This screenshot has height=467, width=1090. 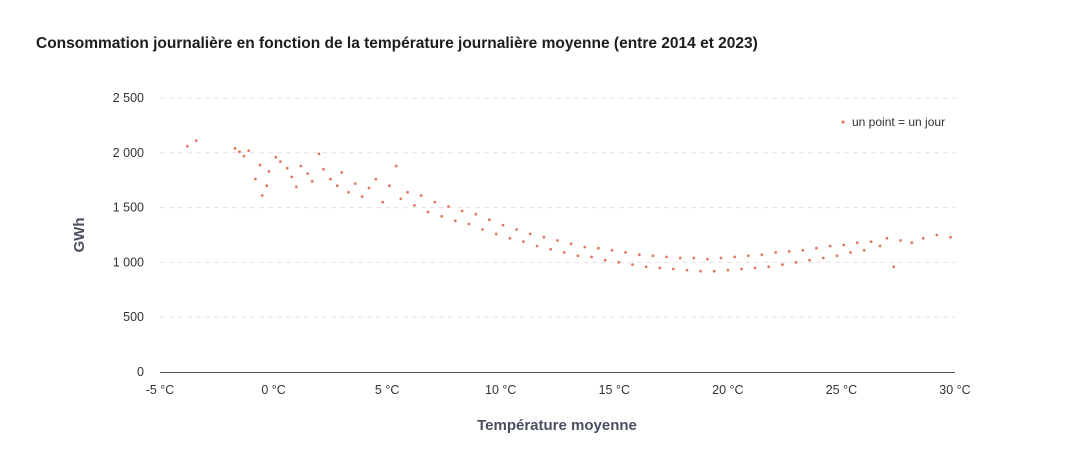 What do you see at coordinates (843, 122) in the screenshot?
I see `legend-marker-icon` at bounding box center [843, 122].